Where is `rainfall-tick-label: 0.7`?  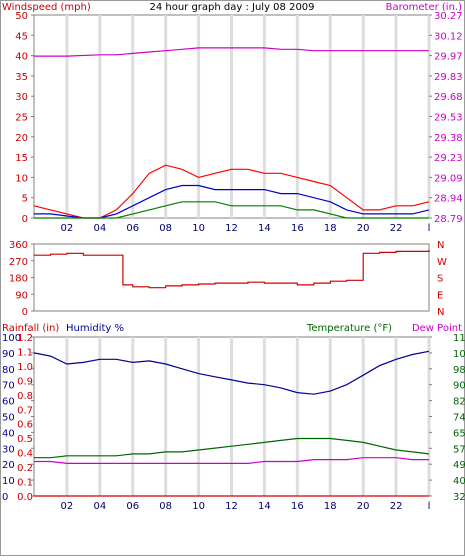 rainfall-tick-label: 0.7 is located at coordinates (25, 410).